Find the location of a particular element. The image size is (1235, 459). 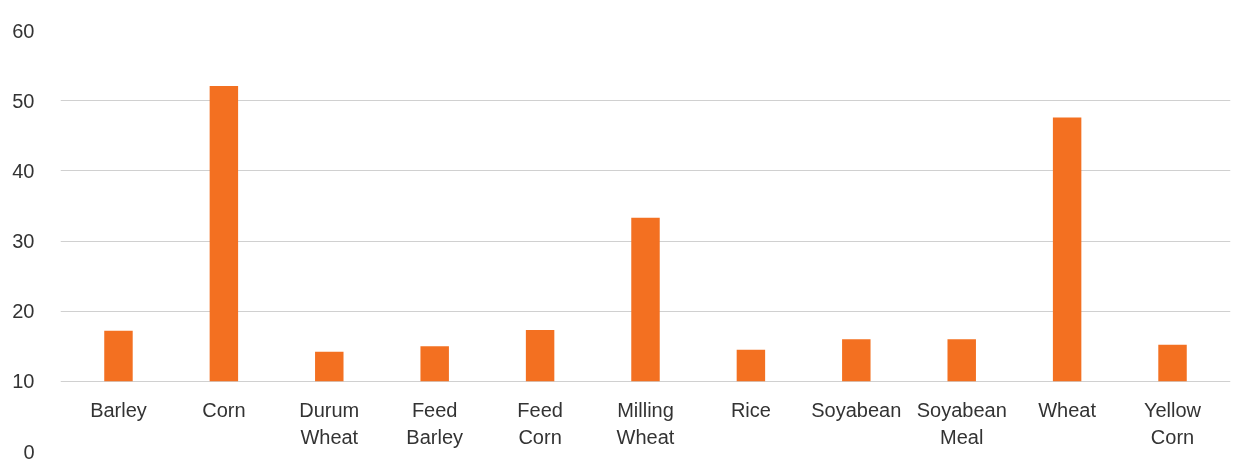

x-tick-label: Rice is located at coordinates (750, 410).